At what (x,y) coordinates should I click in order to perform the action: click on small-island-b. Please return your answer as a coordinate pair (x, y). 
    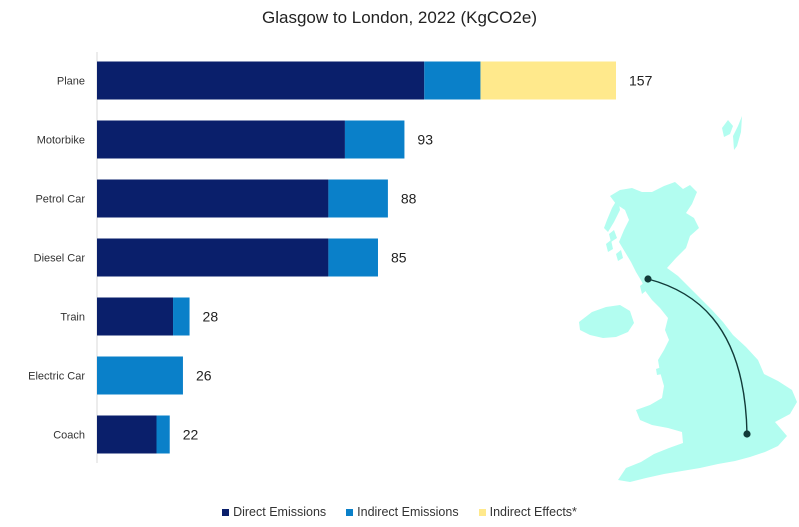
    Looking at the image, I should click on (609, 246).